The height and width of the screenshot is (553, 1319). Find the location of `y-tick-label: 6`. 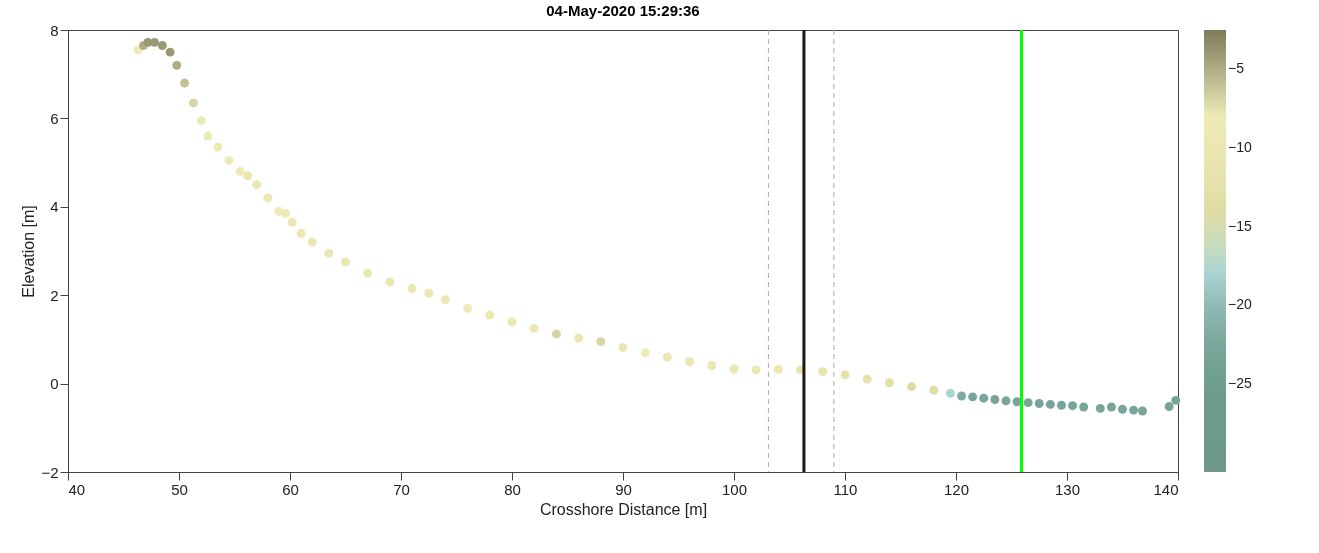

y-tick-label: 6 is located at coordinates (54, 118).